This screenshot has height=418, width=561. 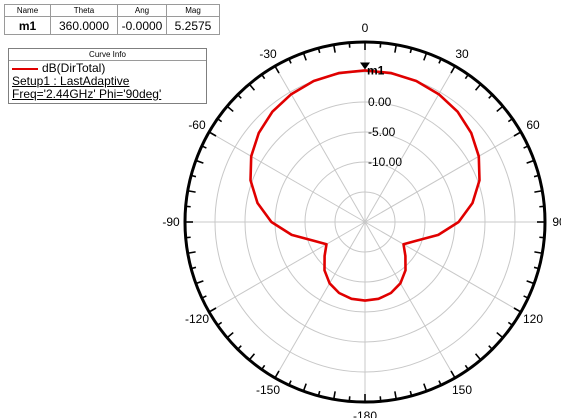 What do you see at coordinates (365, 66) in the screenshot?
I see `marker-triangle` at bounding box center [365, 66].